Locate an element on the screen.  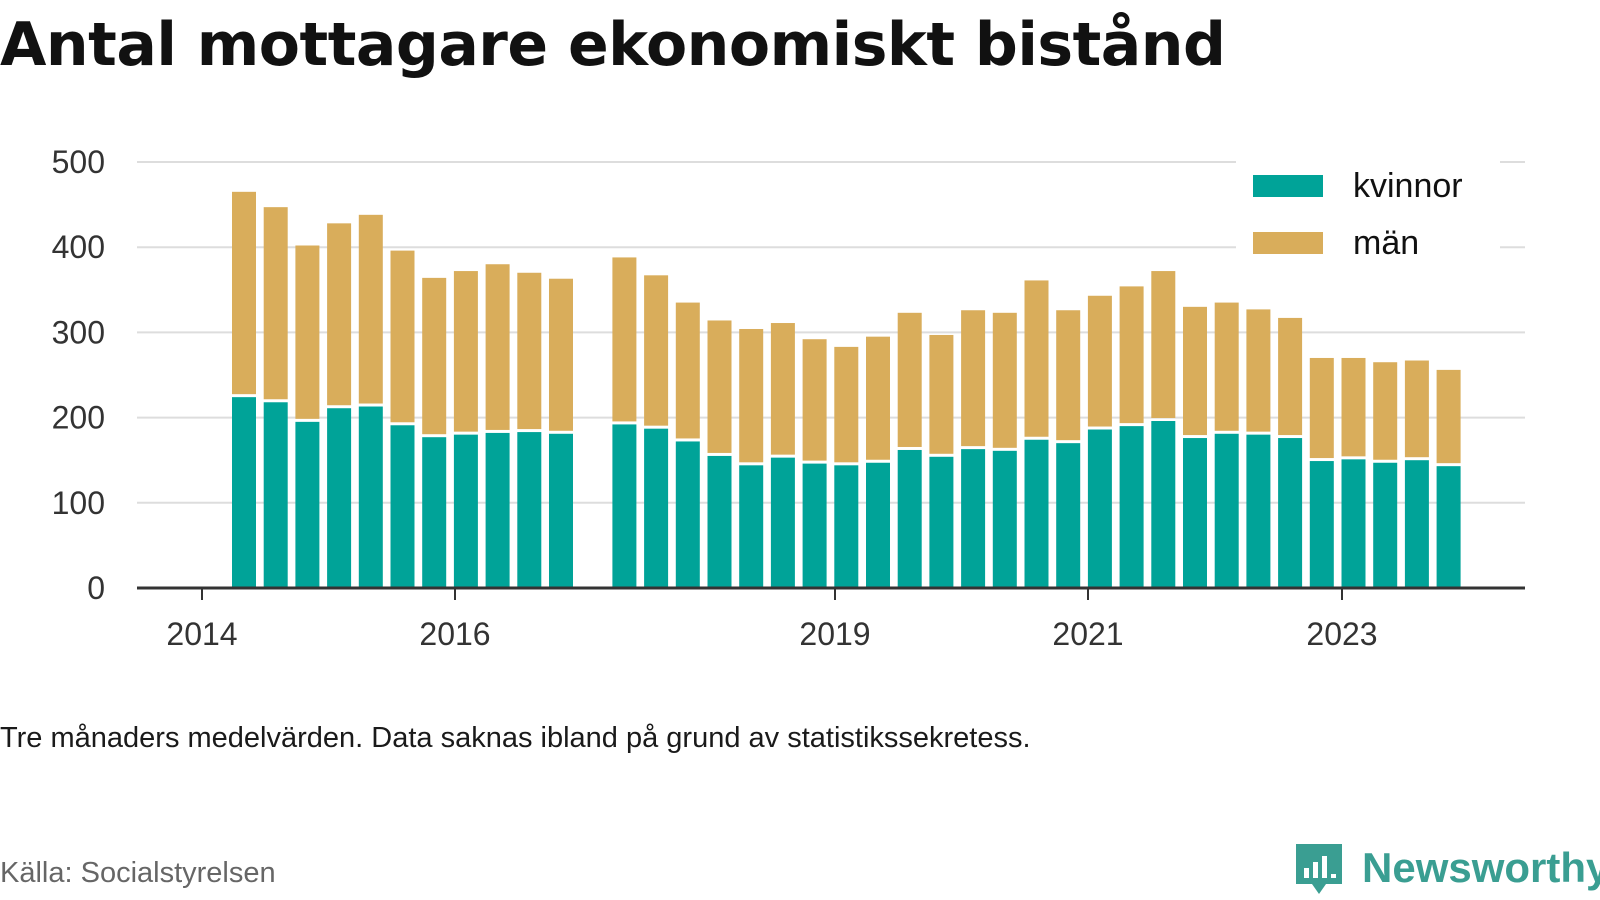
y-tick-label: 500 is located at coordinates (78, 162).